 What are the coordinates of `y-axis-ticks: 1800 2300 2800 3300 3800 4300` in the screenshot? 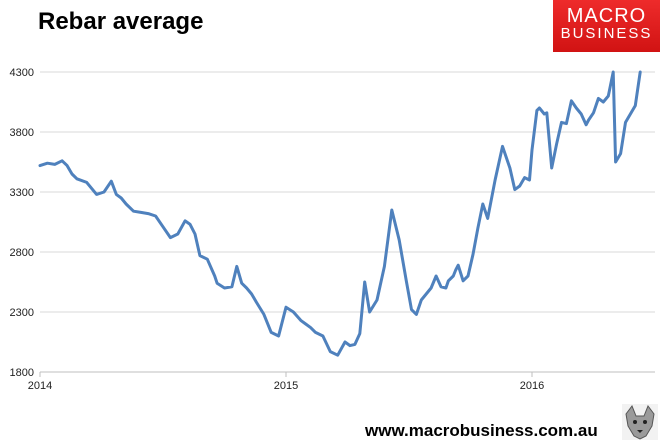 It's located at (22, 223).